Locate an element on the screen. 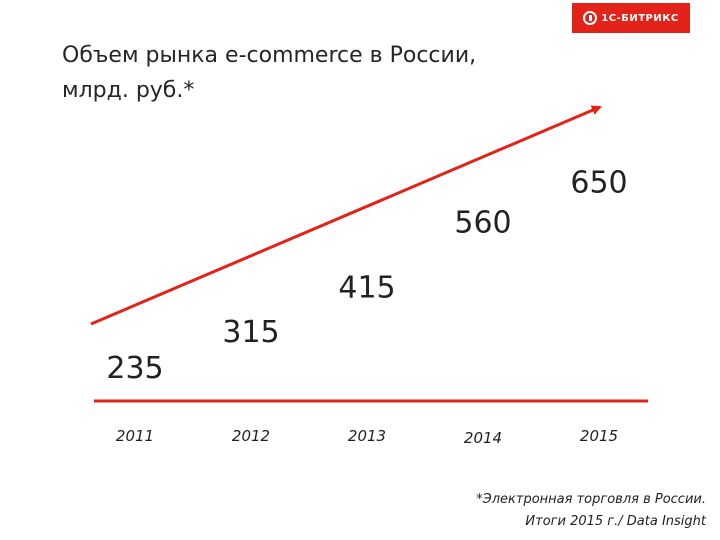 Image resolution: width=720 pixels, height=540 pixels. brand-logo: 1С-БИТРИКС is located at coordinates (631, 18).